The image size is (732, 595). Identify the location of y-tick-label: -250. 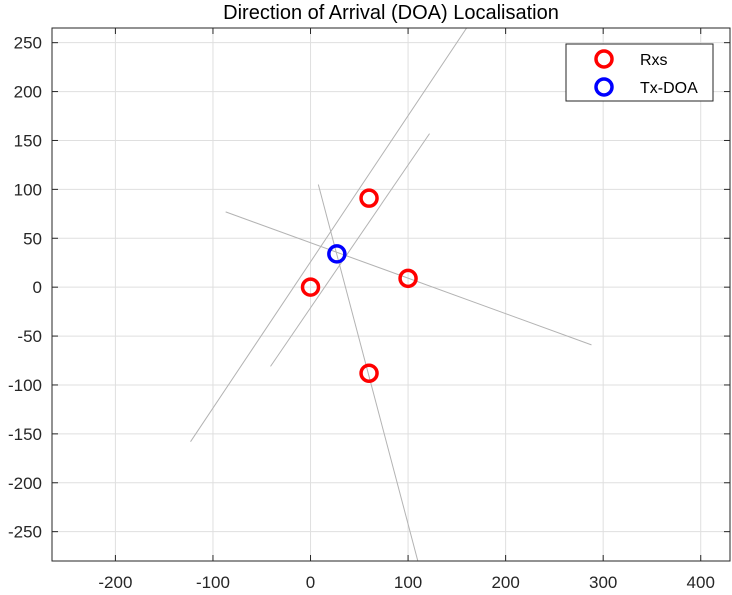
(25, 532).